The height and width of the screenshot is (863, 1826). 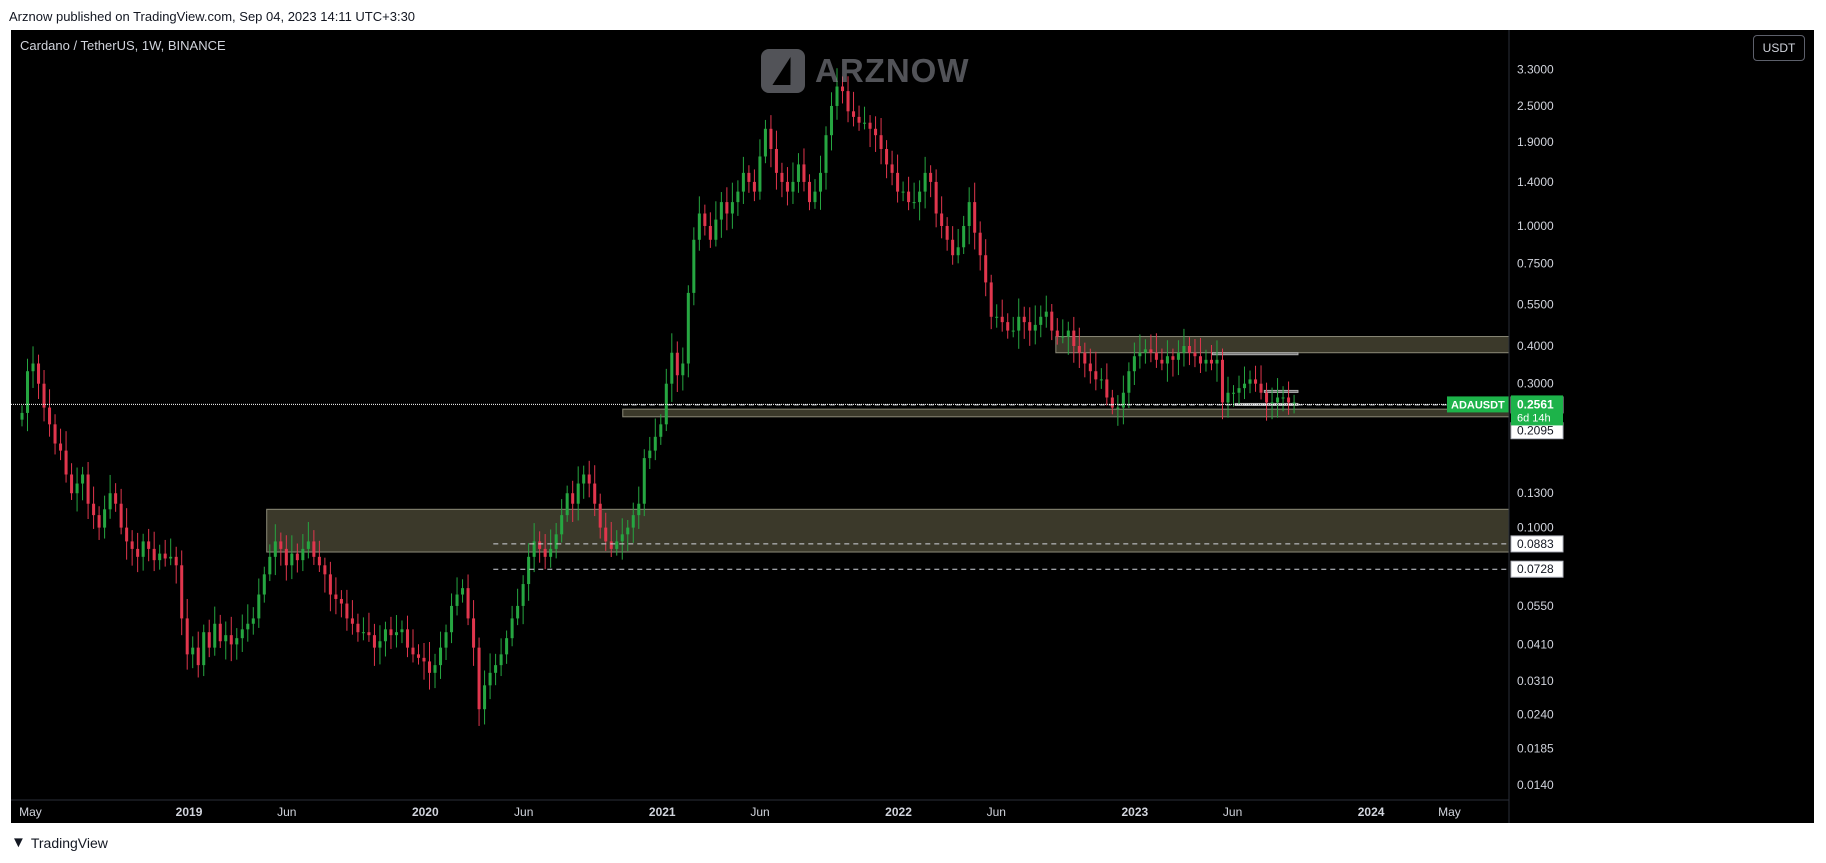 What do you see at coordinates (1779, 48) in the screenshot?
I see `currency-selector: USDT` at bounding box center [1779, 48].